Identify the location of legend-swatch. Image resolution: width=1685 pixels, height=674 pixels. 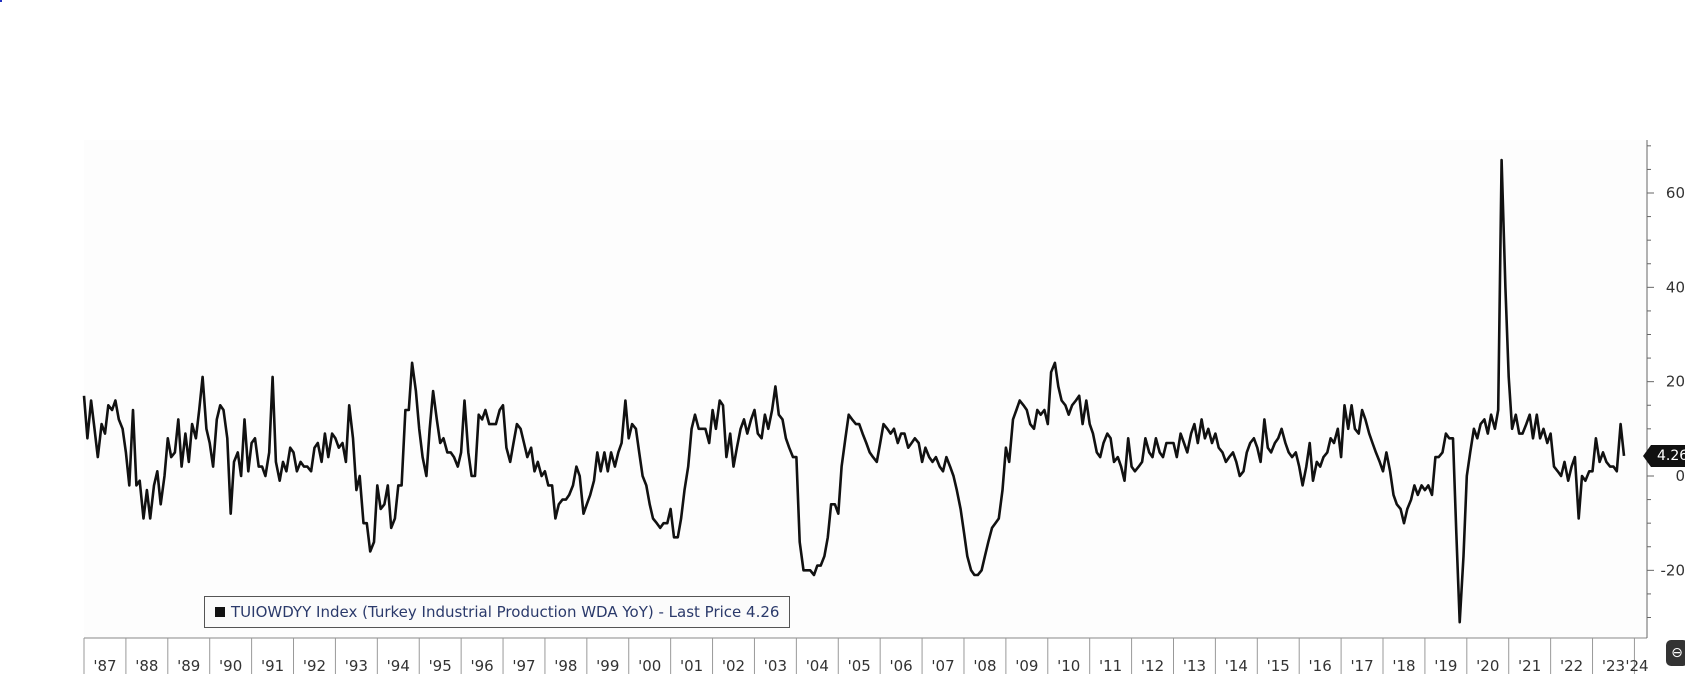
(220, 612).